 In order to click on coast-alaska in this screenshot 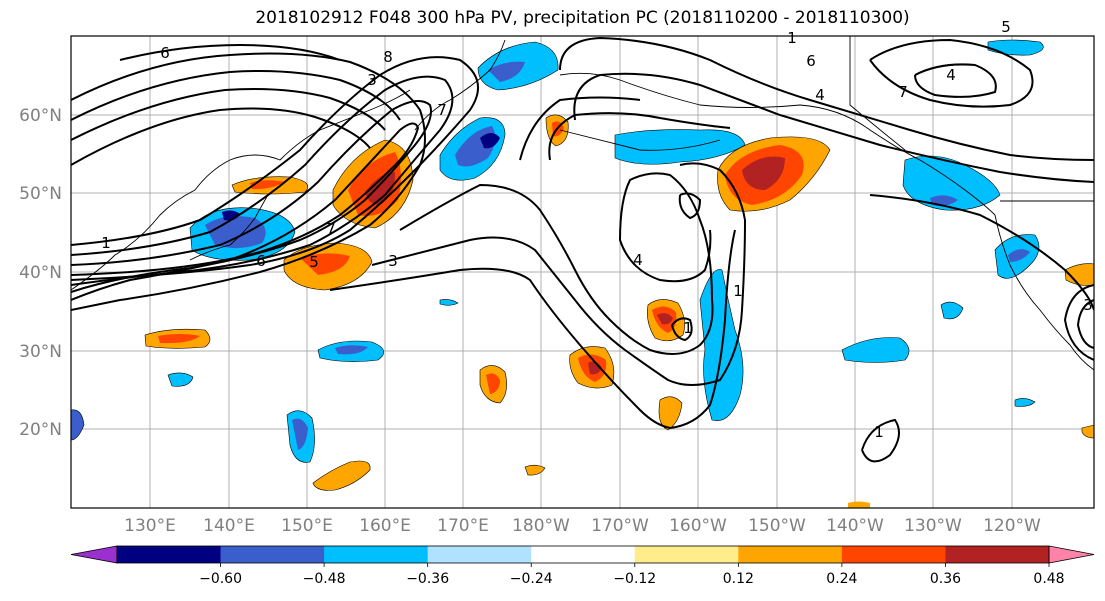, I will do `click(777, 144)`.